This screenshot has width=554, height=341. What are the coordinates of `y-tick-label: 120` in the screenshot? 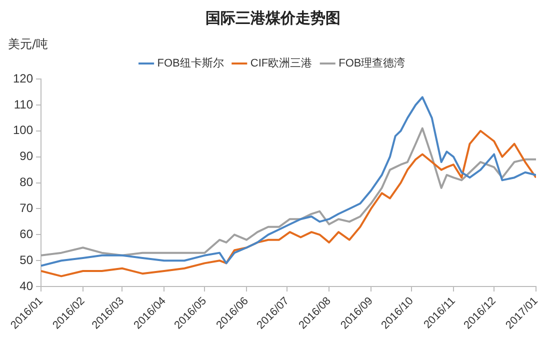 It's located at (23, 78).